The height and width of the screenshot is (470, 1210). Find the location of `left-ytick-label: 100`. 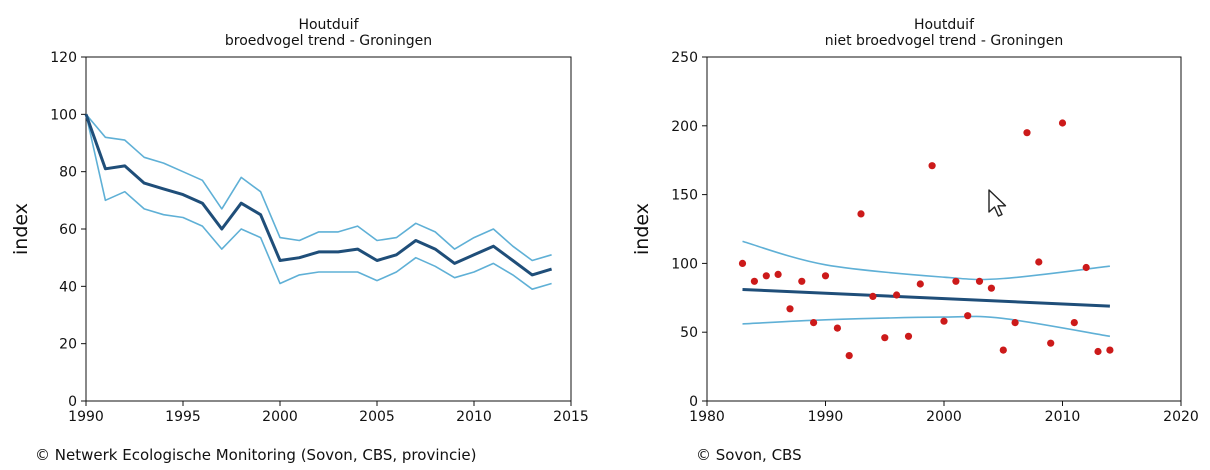

left-ytick-label: 100 is located at coordinates (63, 115).